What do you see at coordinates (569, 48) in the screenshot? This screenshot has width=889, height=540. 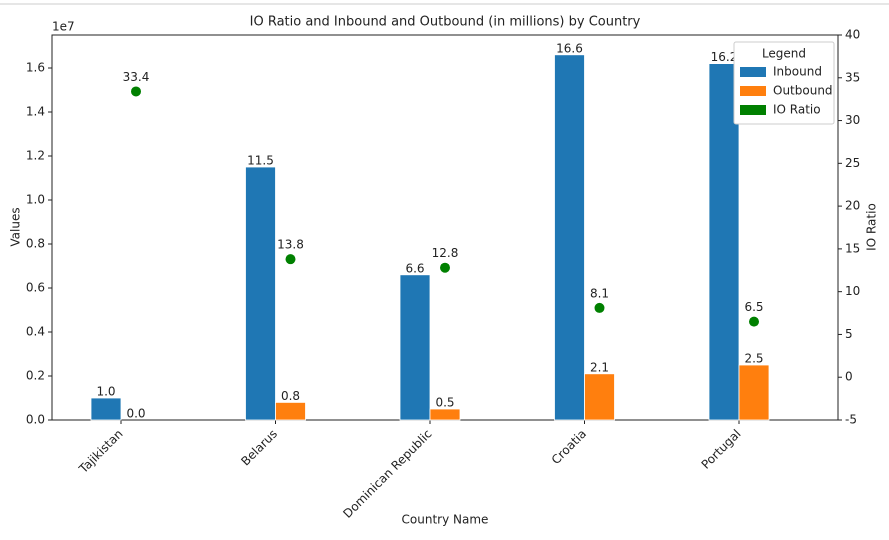 I see `bar-value-label: 16.6` at bounding box center [569, 48].